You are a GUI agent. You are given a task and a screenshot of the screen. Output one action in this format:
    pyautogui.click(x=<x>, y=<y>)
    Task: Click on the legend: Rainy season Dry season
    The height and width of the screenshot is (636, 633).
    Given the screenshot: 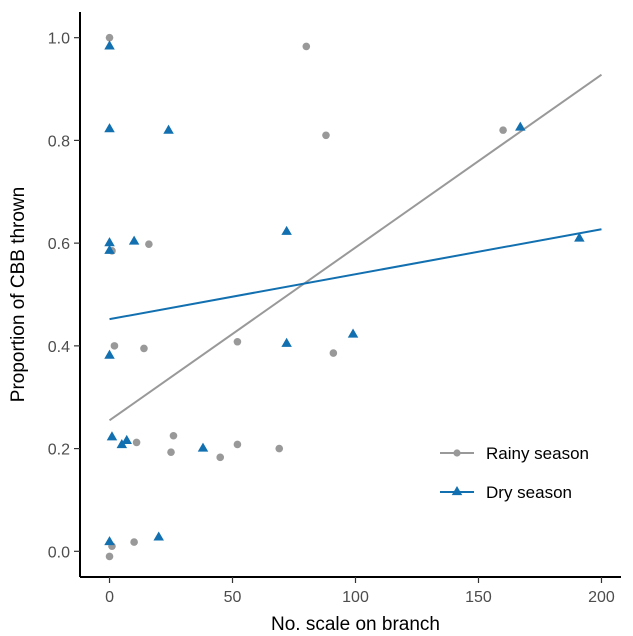 What is the action you would take?
    pyautogui.click(x=514, y=473)
    